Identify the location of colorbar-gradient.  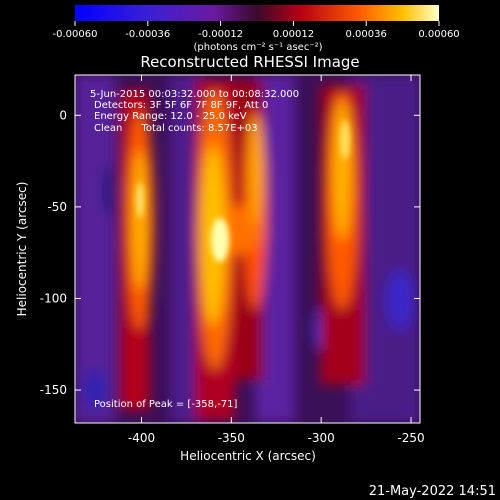
(257, 13).